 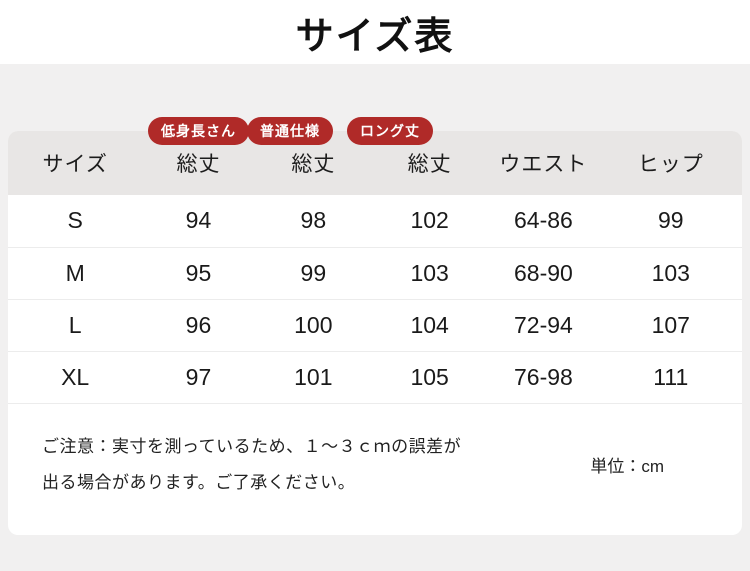 What do you see at coordinates (543, 273) in the screenshot?
I see `cell-value: 68-90` at bounding box center [543, 273].